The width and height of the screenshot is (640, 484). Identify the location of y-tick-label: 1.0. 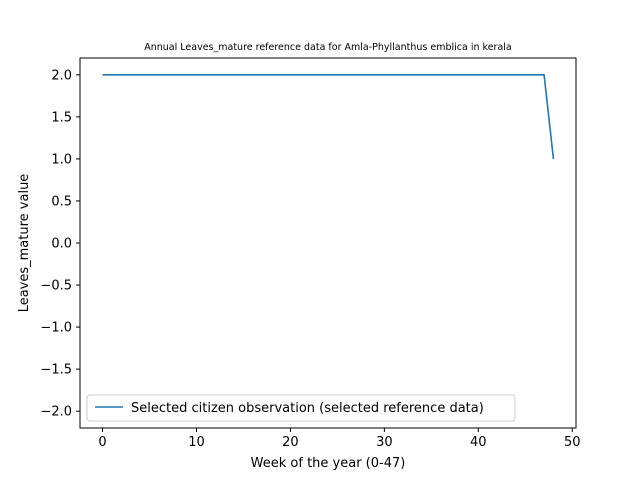
(61, 159).